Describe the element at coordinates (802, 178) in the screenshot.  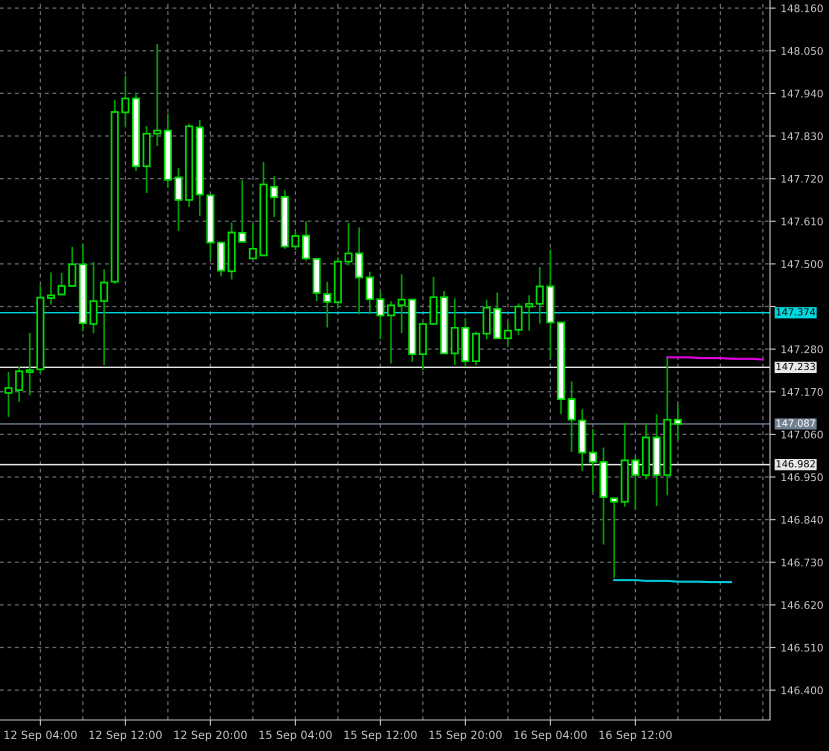
I see `y-tick-label: 147.720` at that location.